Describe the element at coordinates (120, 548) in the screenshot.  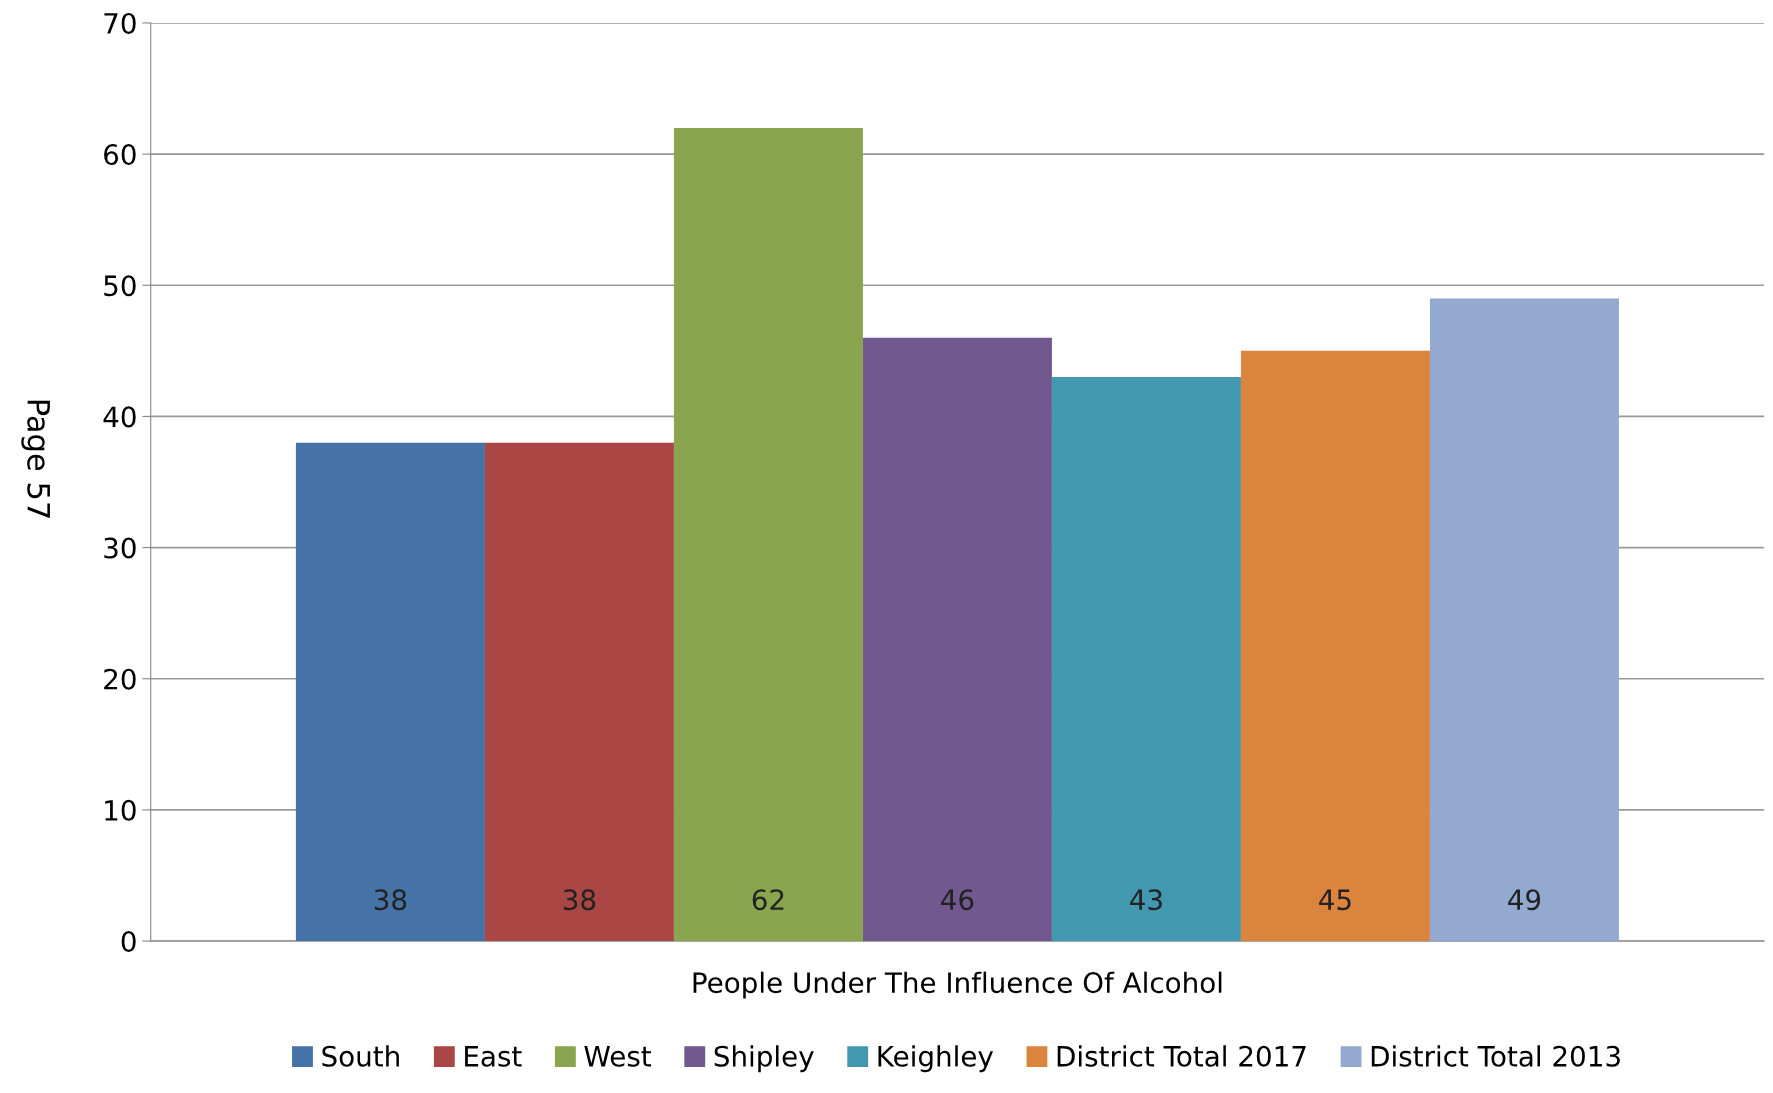
I see `y-tick-label: 30` at that location.